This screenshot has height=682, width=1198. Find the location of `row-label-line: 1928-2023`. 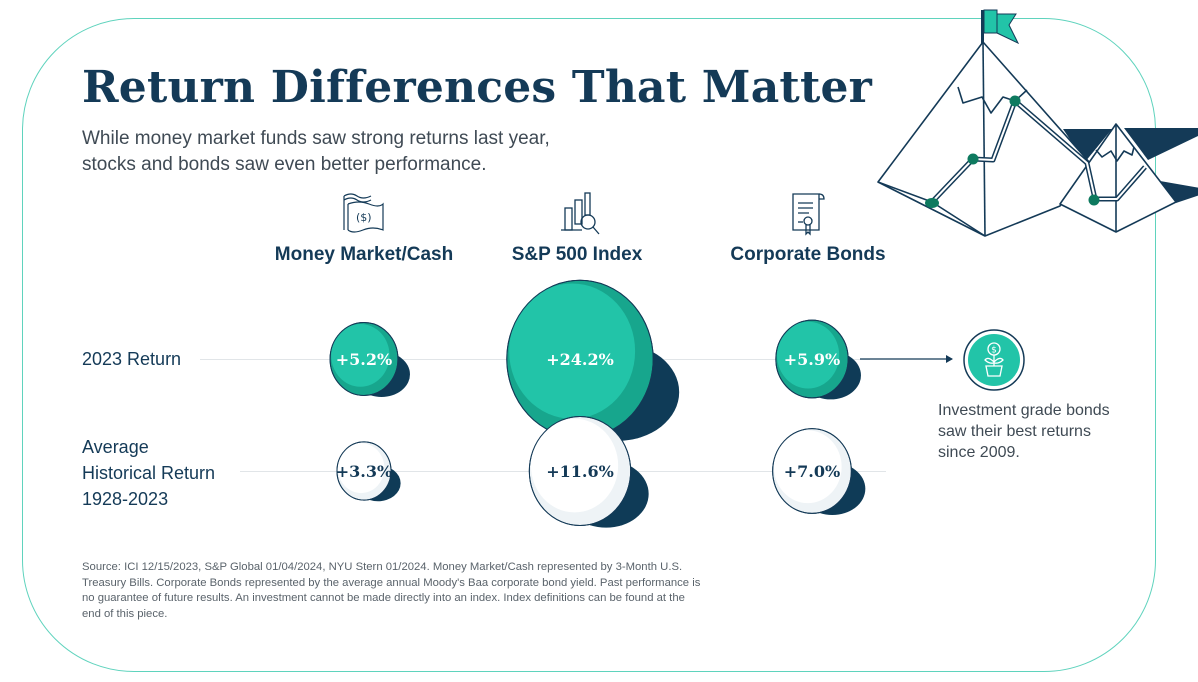

row-label-line: 1928-2023 is located at coordinates (125, 499).